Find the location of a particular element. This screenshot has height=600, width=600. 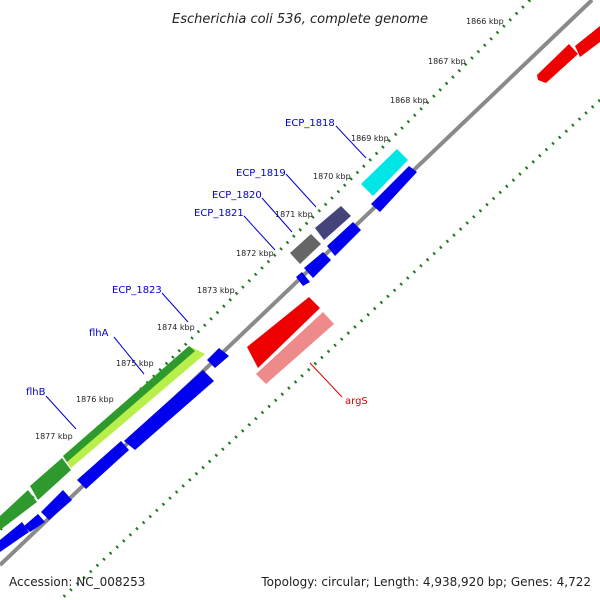

kbp-label: 1873 kbp is located at coordinates (216, 290).